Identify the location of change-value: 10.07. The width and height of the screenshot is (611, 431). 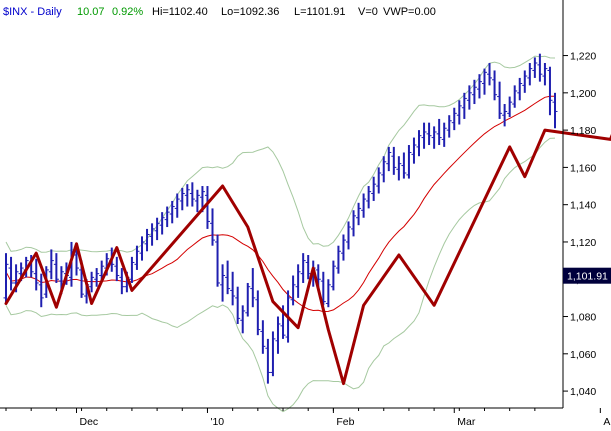
(91, 12).